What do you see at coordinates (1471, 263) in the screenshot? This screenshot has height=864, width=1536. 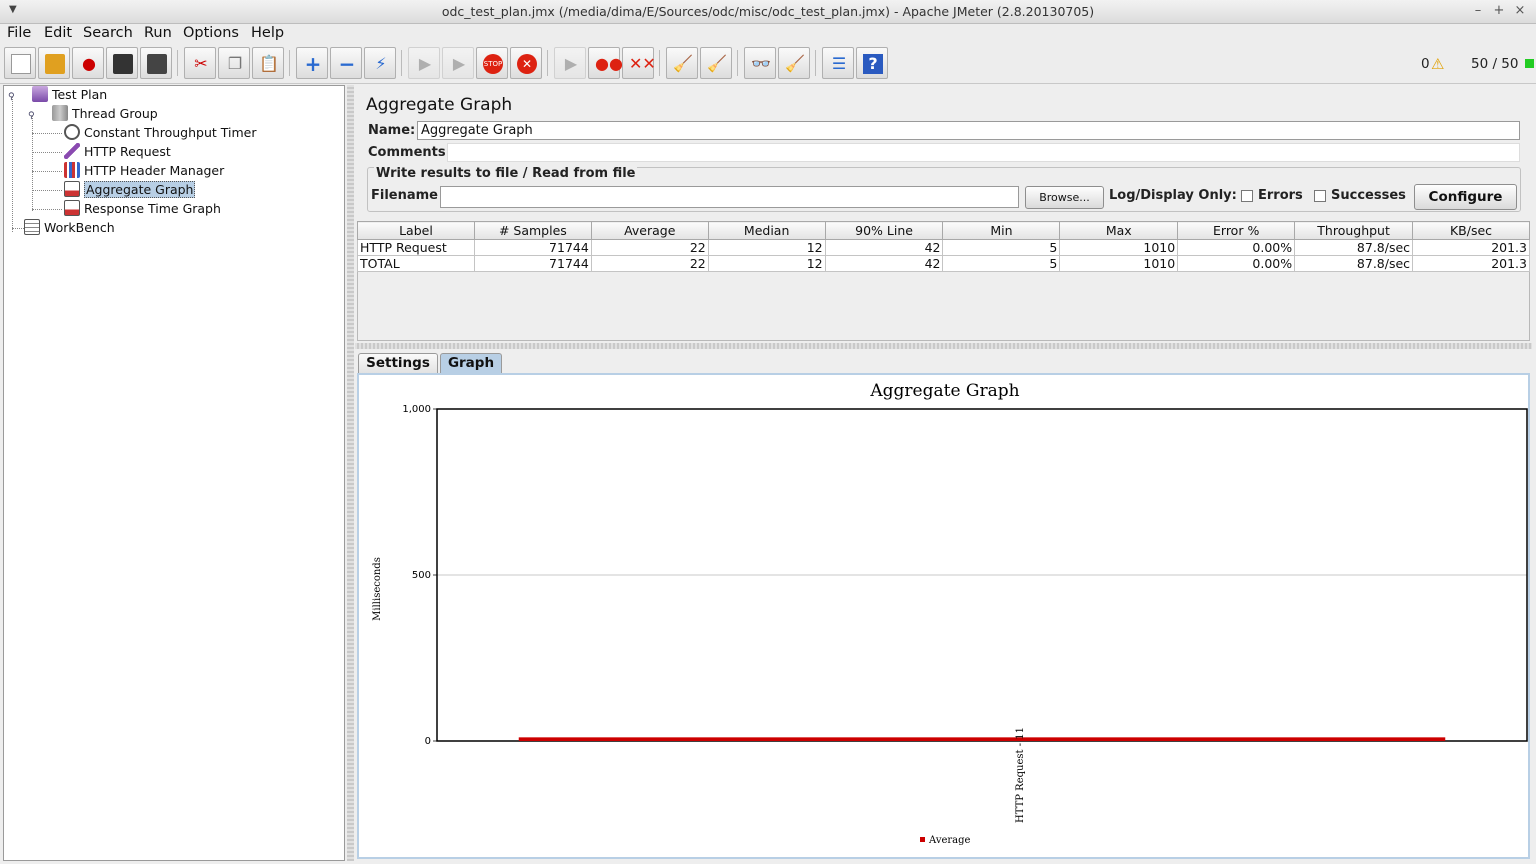 I see `table-cell: 201.3` at bounding box center [1471, 263].